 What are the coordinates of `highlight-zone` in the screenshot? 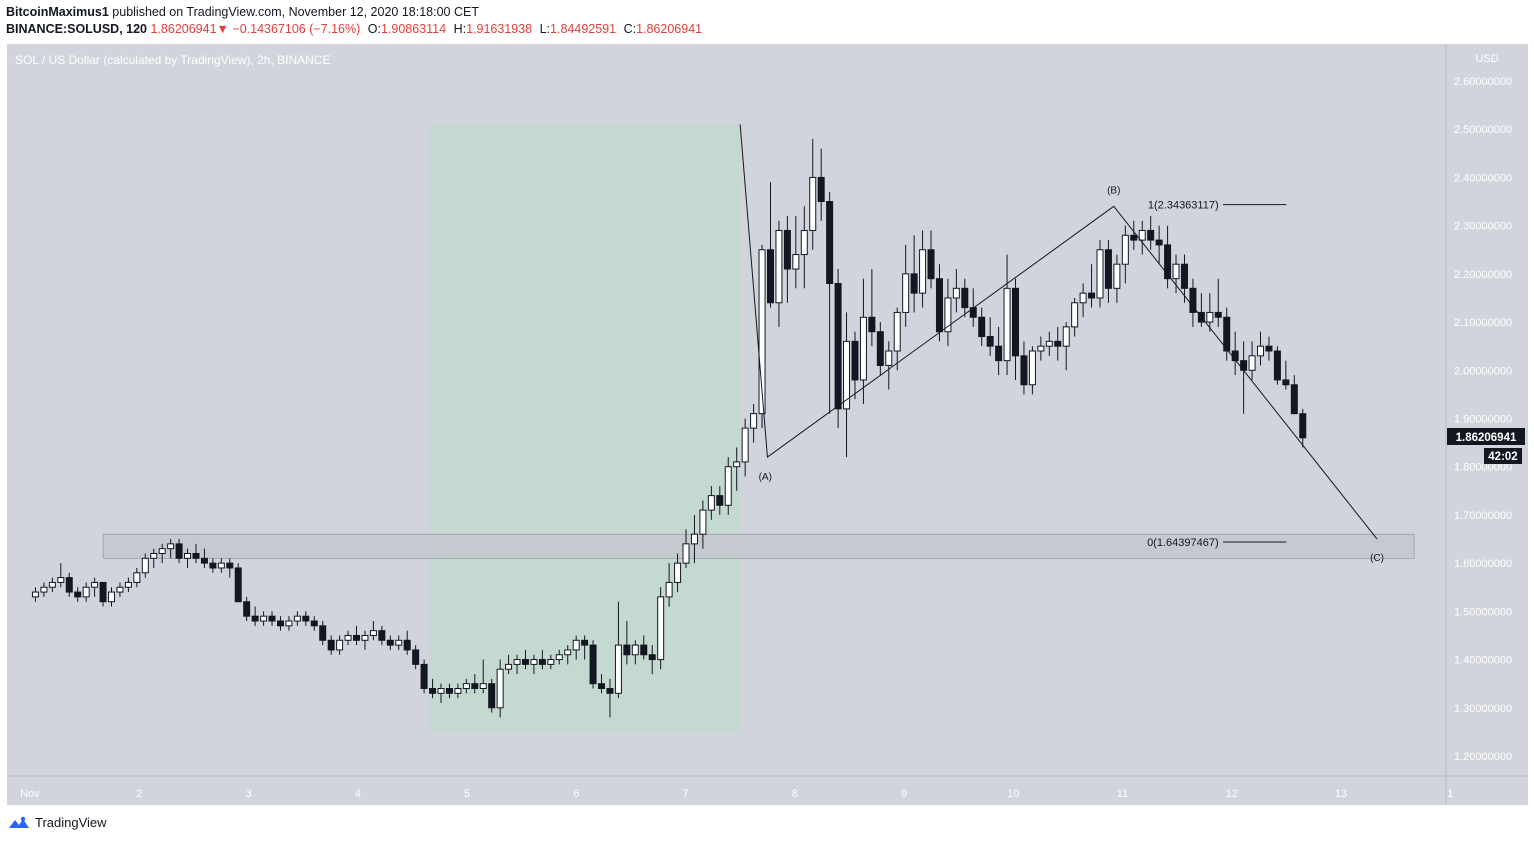 It's located at (585, 428).